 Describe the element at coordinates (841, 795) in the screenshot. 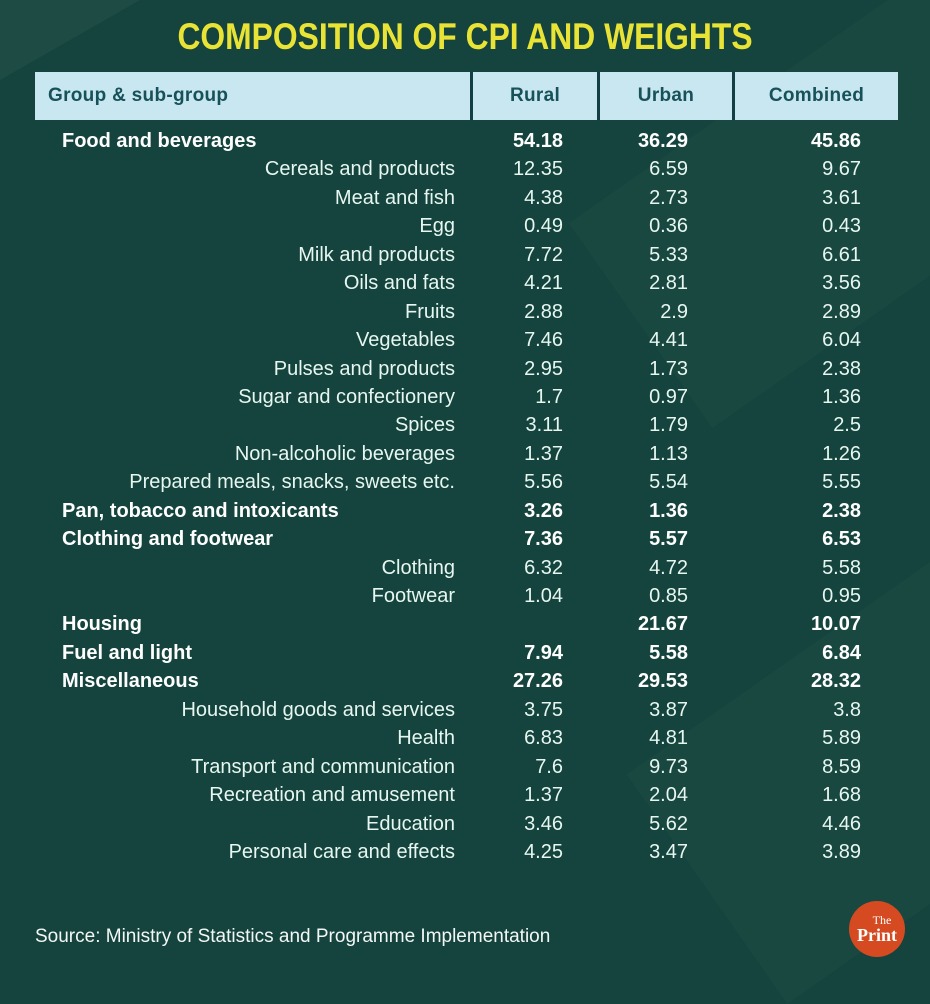

I see `cell-combined: 1.68` at that location.